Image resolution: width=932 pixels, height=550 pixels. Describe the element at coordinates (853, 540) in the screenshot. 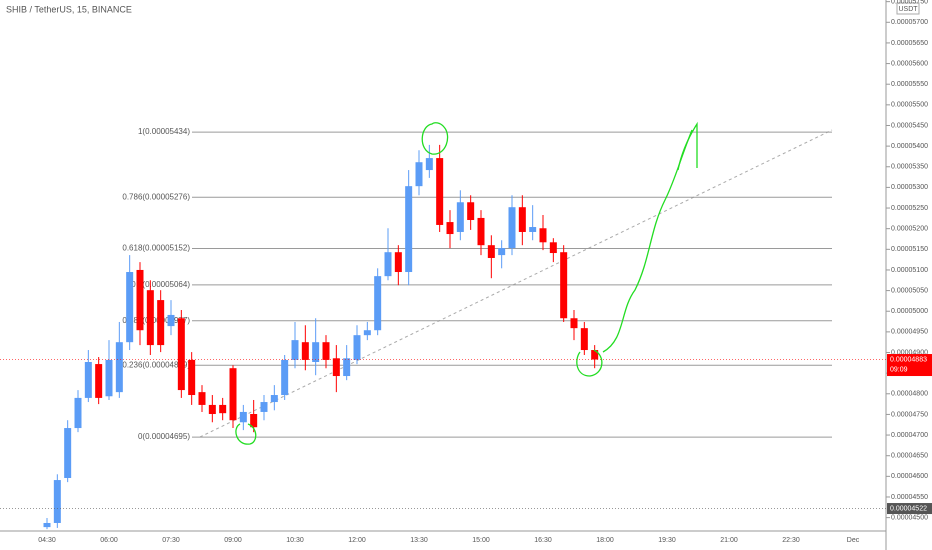

I see `x-tick-label: Dec` at that location.